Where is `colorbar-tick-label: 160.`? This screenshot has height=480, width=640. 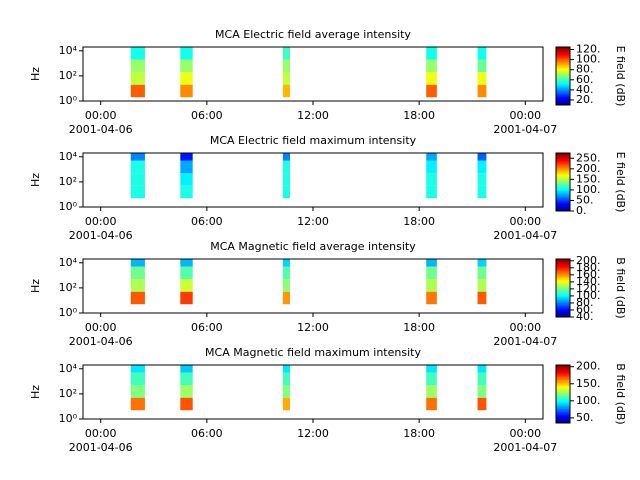
colorbar-tick-label: 160. is located at coordinates (588, 274).